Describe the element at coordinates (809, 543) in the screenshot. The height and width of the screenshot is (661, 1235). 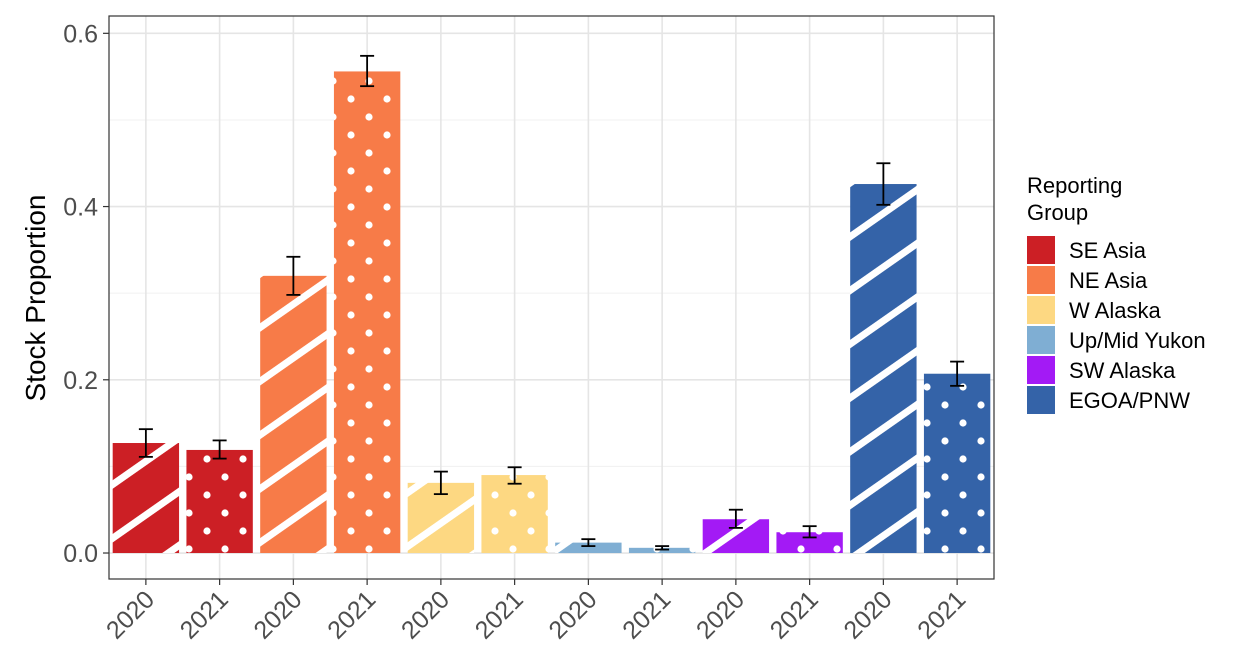
I see `bar-sw-alaska-2021` at that location.